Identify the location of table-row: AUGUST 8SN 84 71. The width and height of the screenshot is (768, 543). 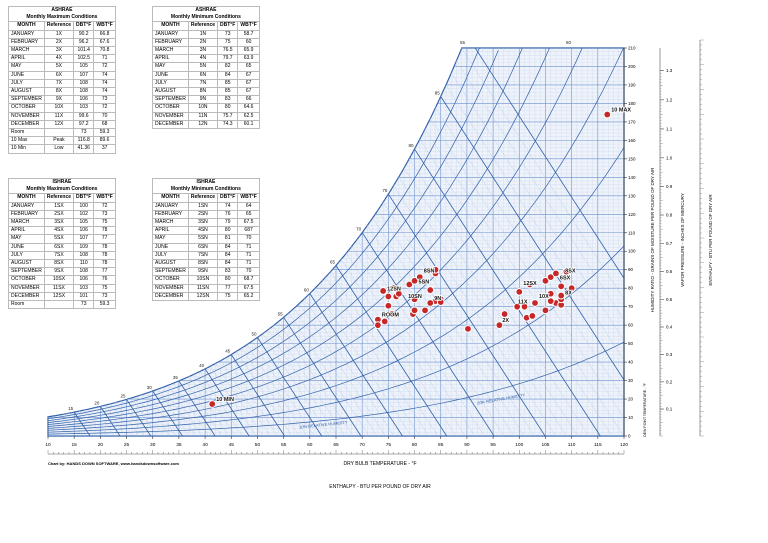
(206, 264).